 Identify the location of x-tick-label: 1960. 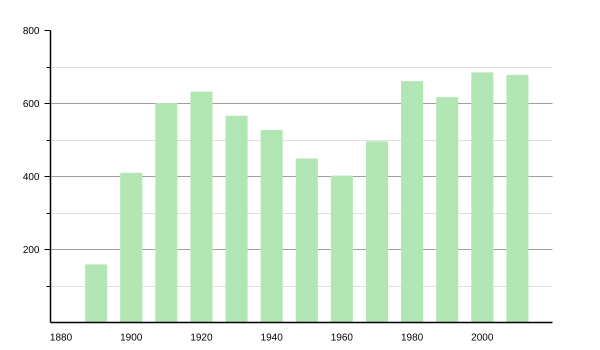
(342, 338).